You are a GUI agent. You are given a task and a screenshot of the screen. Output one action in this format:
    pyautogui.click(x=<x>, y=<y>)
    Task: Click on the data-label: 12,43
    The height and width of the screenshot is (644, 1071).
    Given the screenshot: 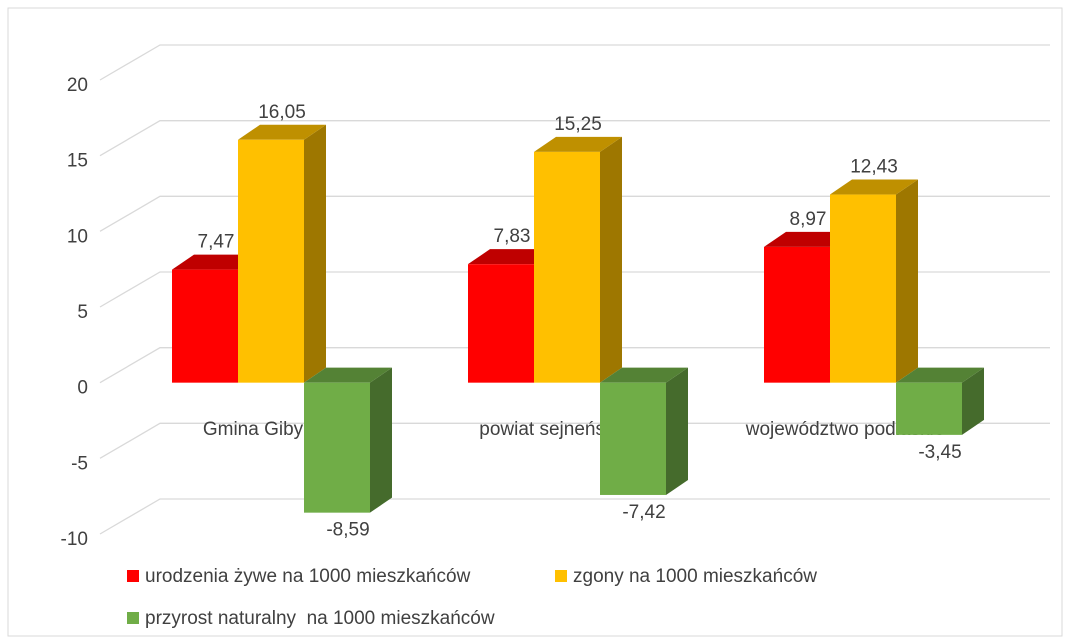 What is the action you would take?
    pyautogui.click(x=874, y=167)
    